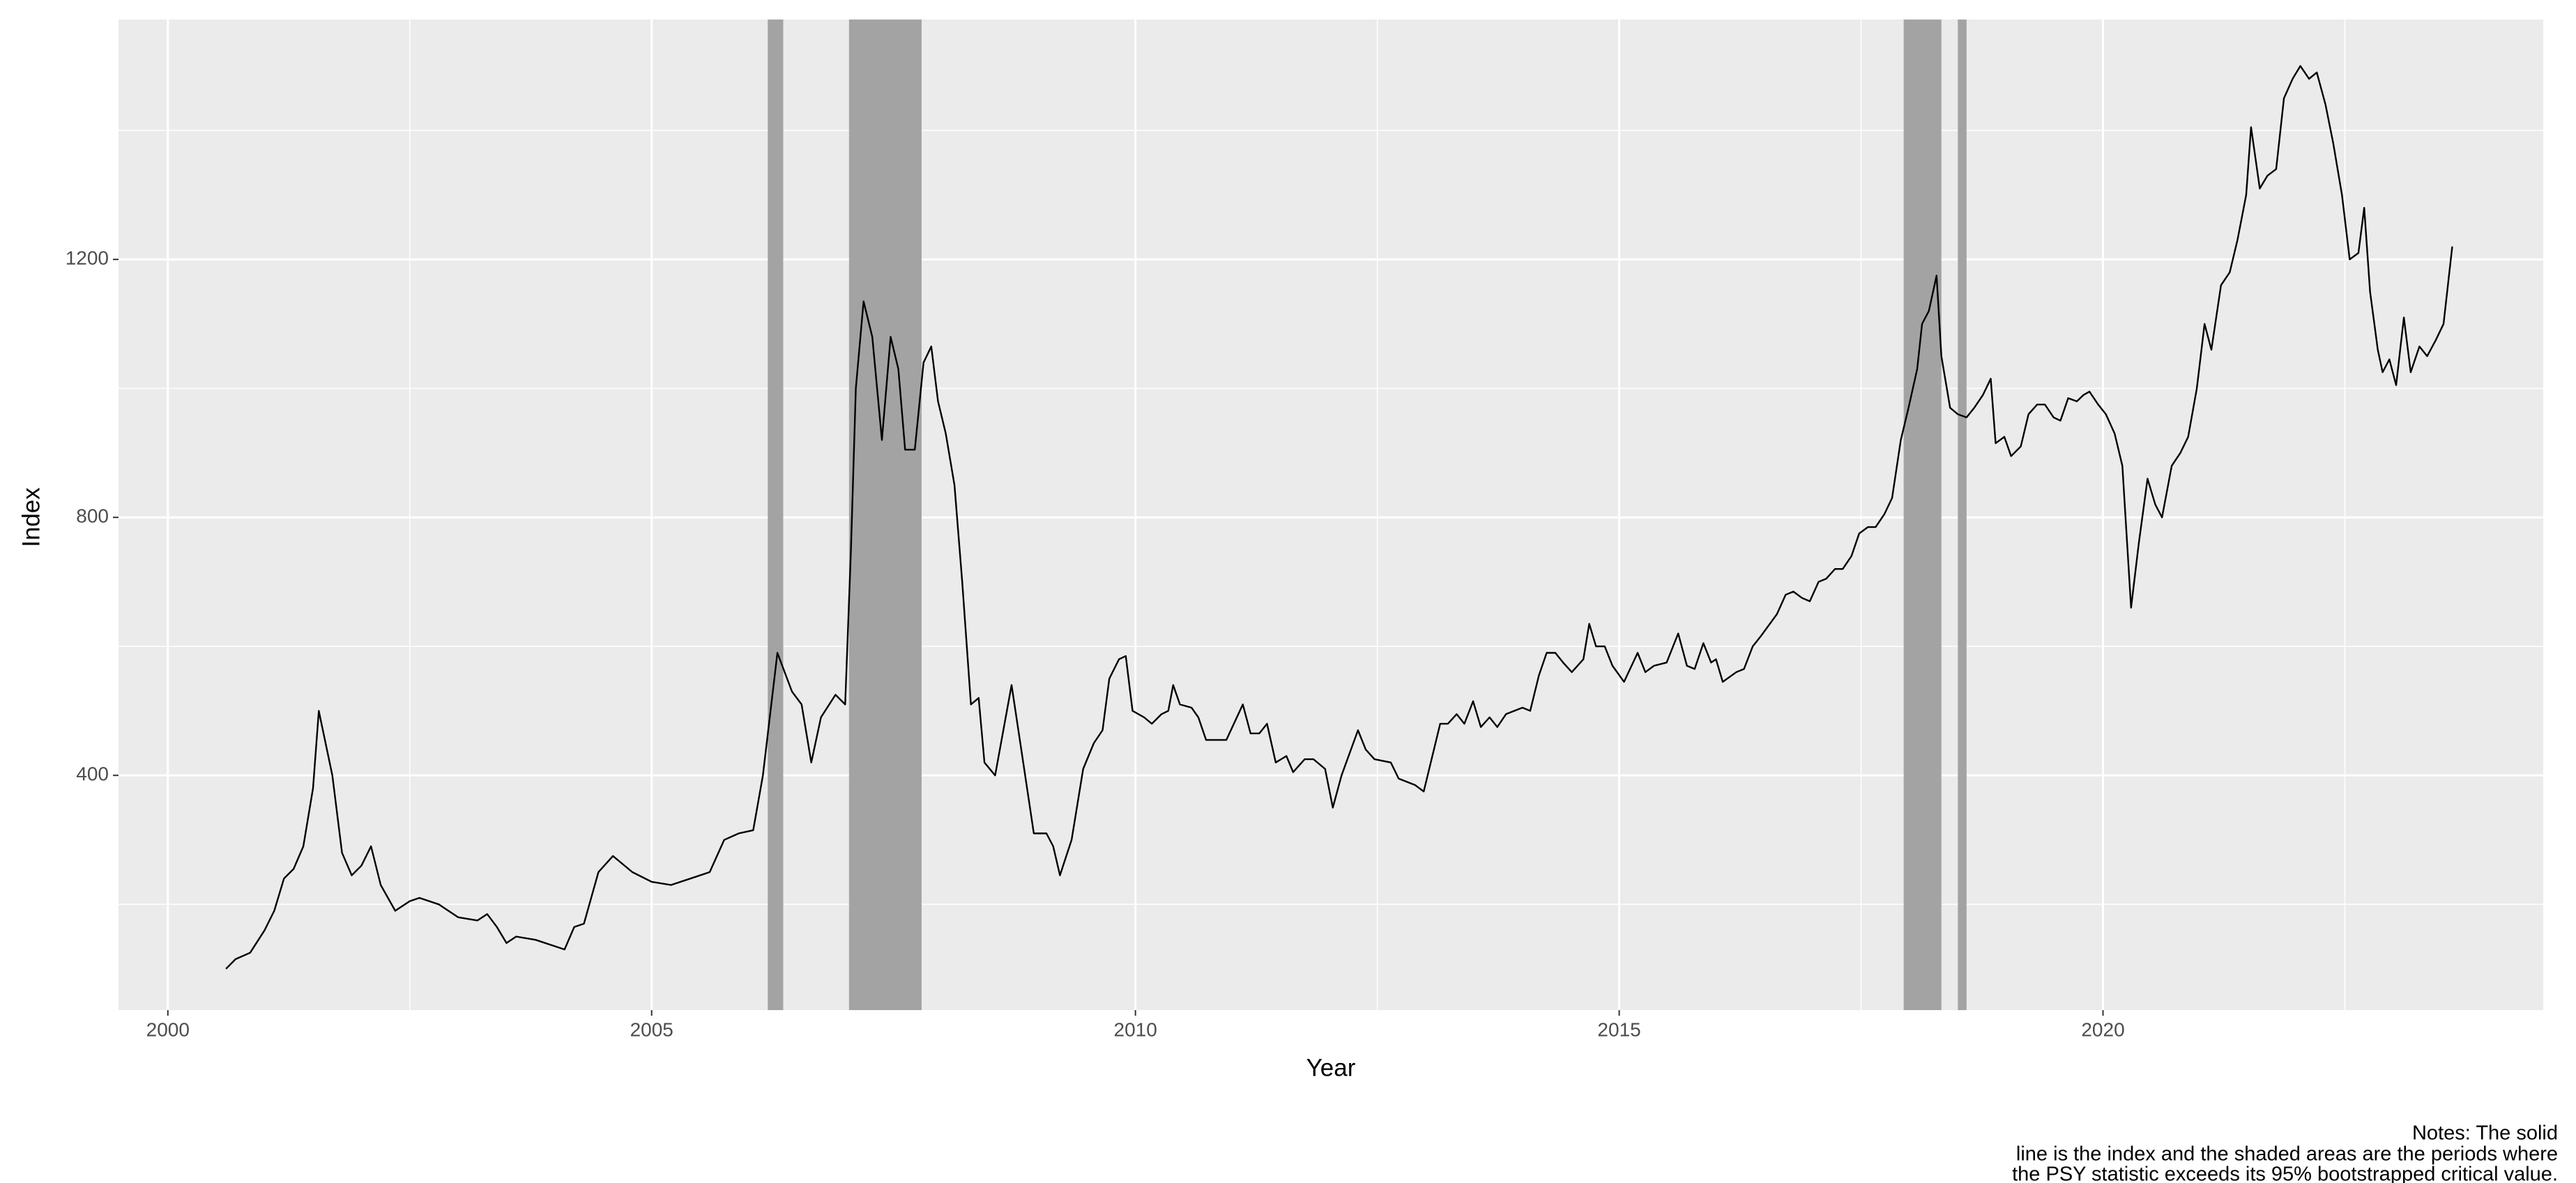  What do you see at coordinates (1331, 1067) in the screenshot?
I see `x-axis-title: Year` at bounding box center [1331, 1067].